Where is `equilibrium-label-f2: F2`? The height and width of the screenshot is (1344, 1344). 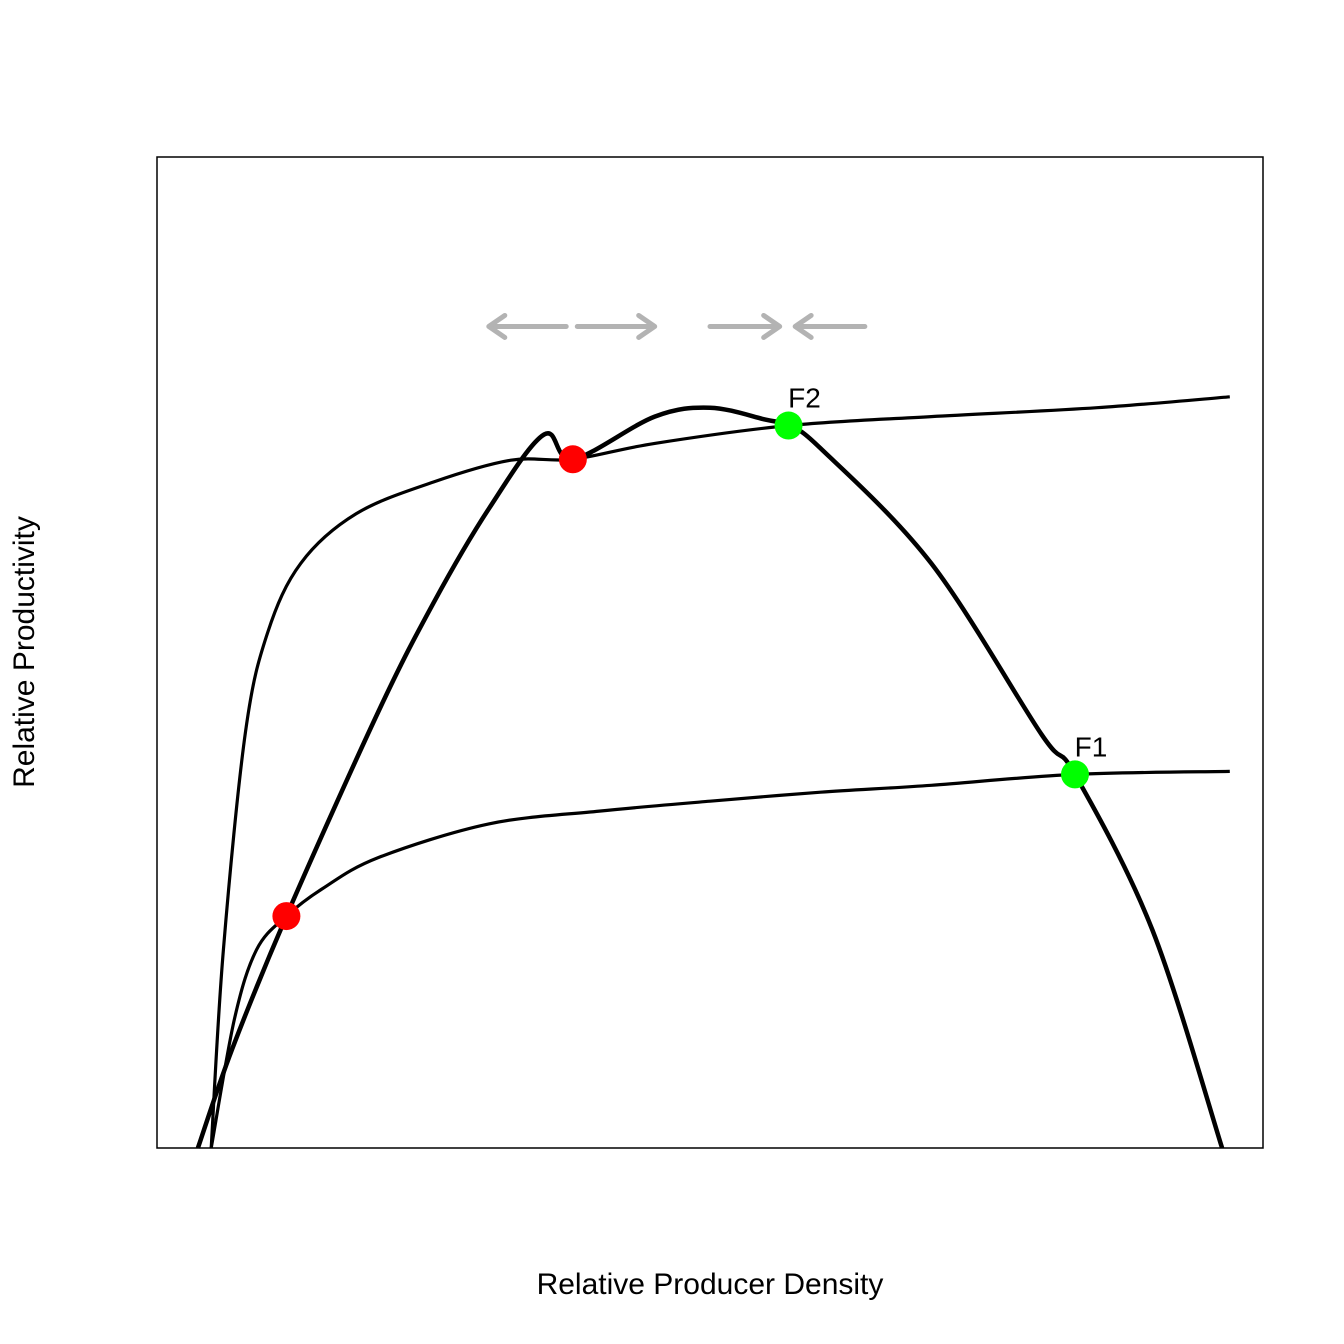 equilibrium-label-f2: F2 is located at coordinates (804, 398).